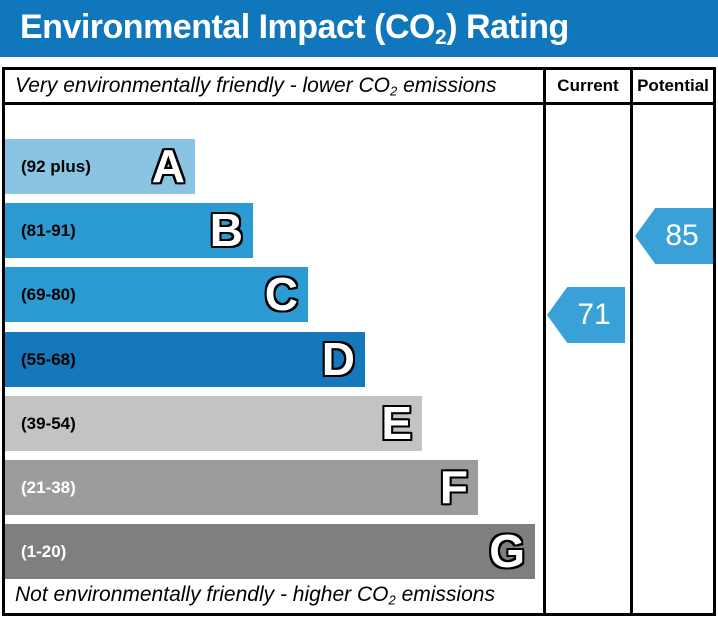 Image resolution: width=718 pixels, height=619 pixels. Describe the element at coordinates (156, 294) in the screenshot. I see `band-c: (69-80) C` at that location.